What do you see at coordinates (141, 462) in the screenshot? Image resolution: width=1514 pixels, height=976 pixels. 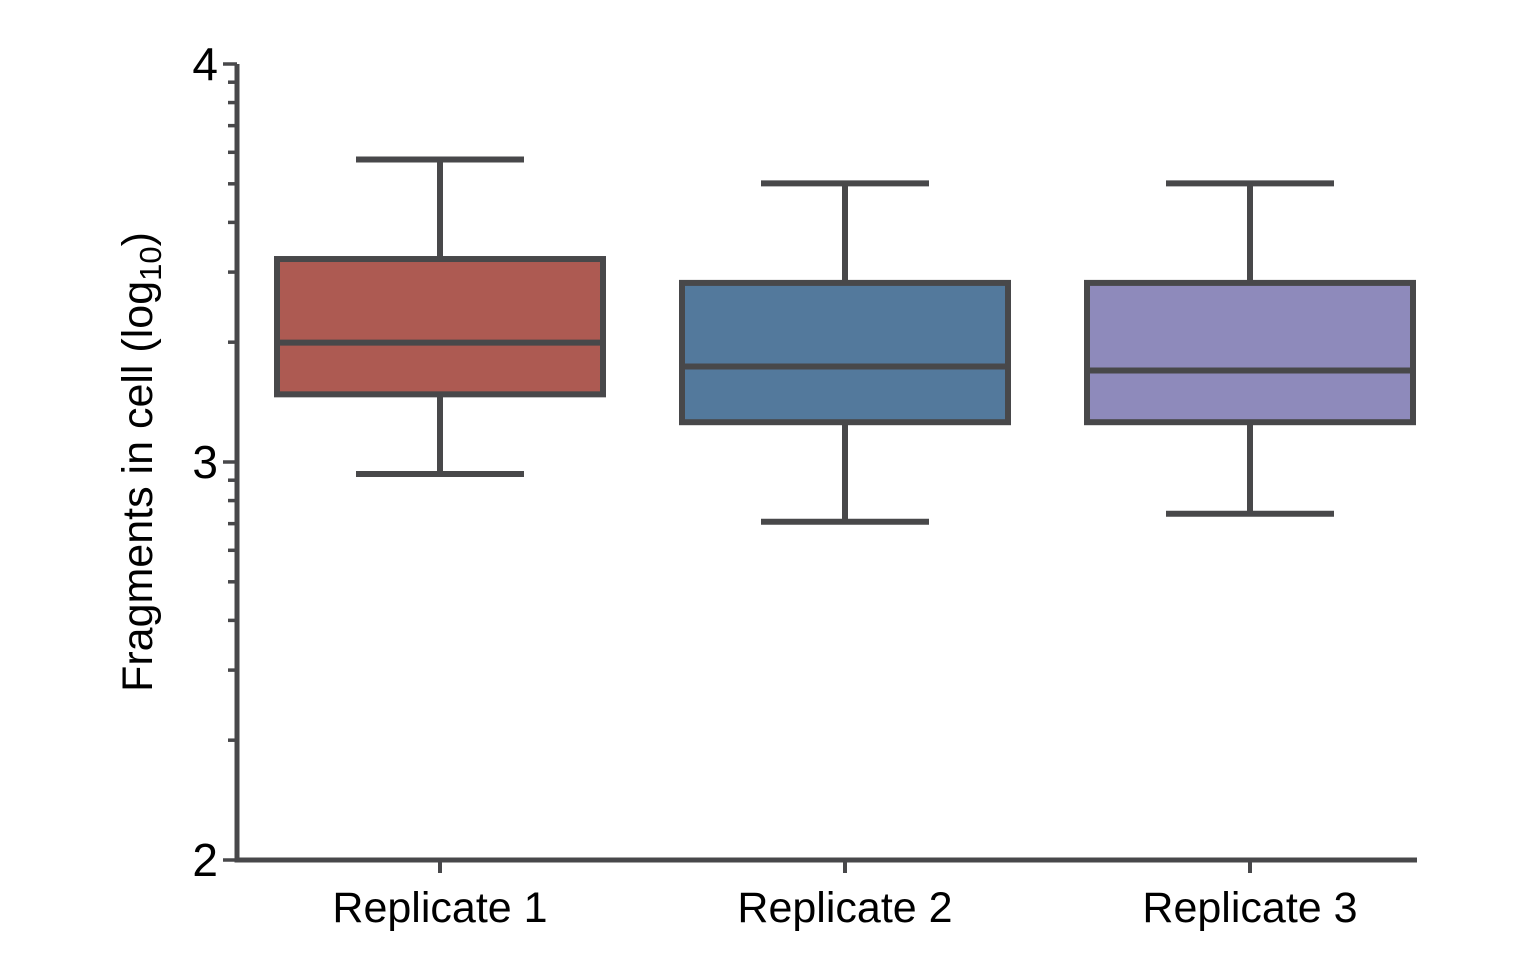 I see `y-axis-title: Fragments in cell (log10)` at bounding box center [141, 462].